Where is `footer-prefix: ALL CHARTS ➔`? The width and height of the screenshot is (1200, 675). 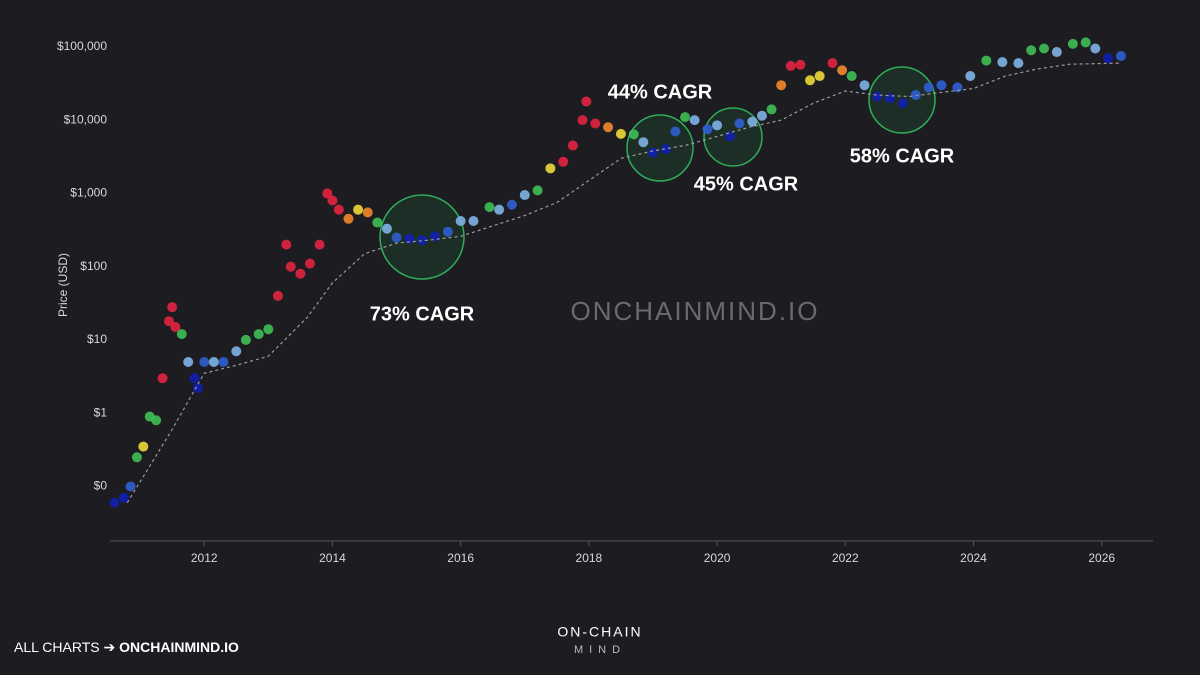
footer-prefix: ALL CHARTS ➔ is located at coordinates (66, 647).